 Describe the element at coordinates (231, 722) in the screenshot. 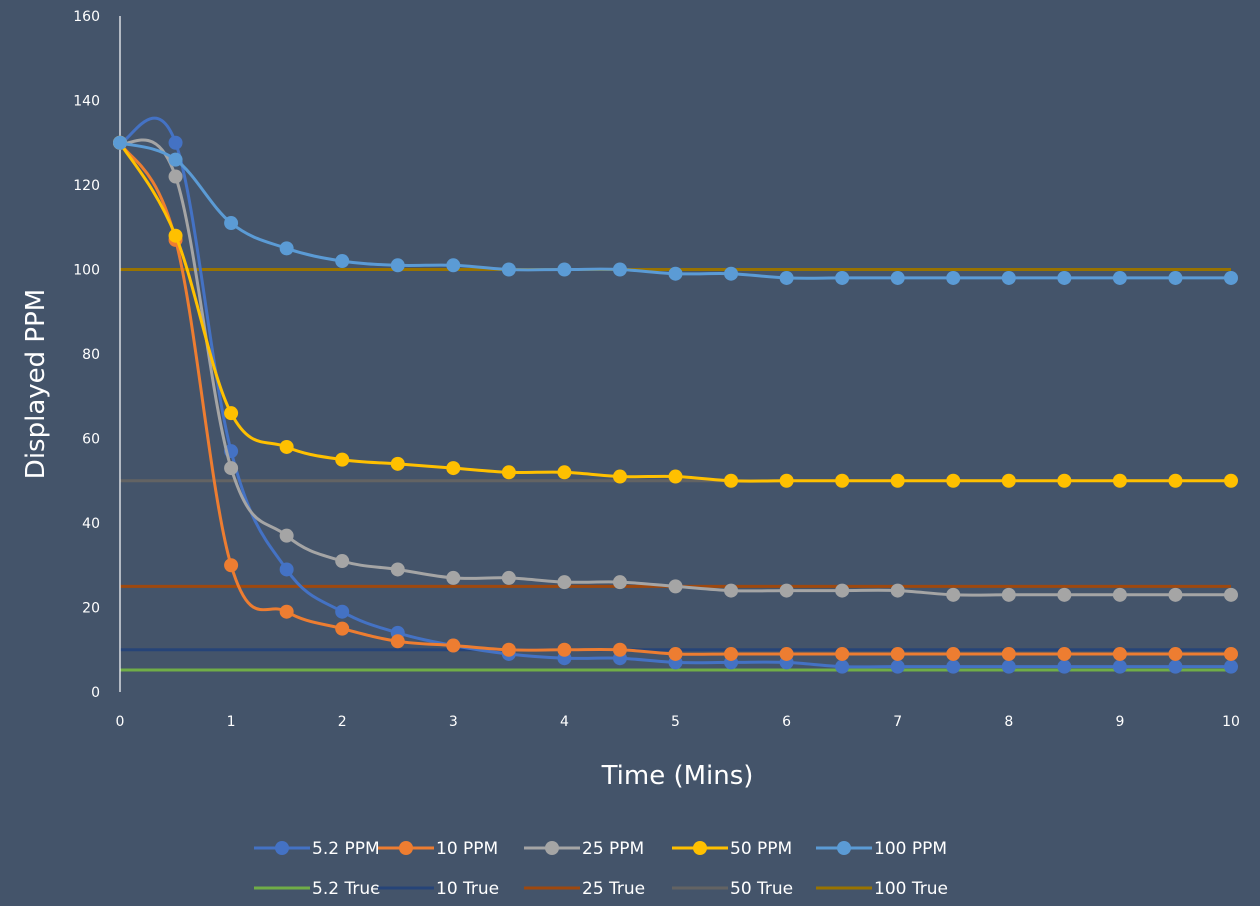

I see `x-tick-label: 1` at that location.